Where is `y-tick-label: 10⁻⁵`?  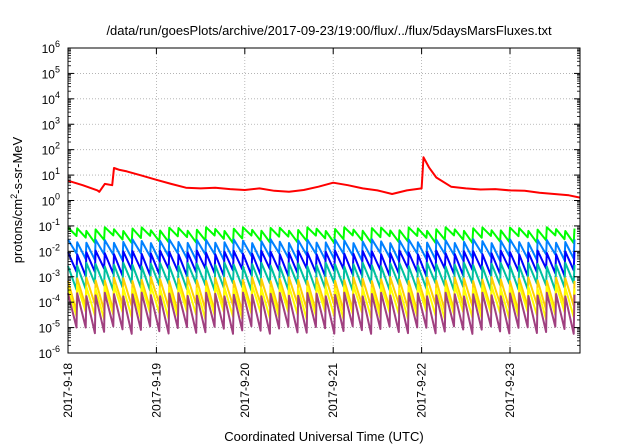 y-tick-label: 10⁻⁵ is located at coordinates (49, 327).